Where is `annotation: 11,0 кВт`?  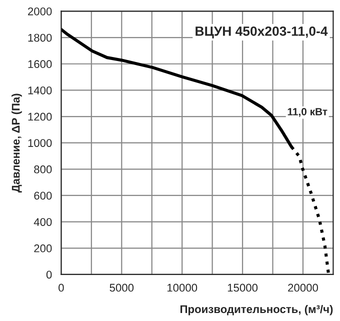
annotation: 11,0 кВт is located at coordinates (308, 112).